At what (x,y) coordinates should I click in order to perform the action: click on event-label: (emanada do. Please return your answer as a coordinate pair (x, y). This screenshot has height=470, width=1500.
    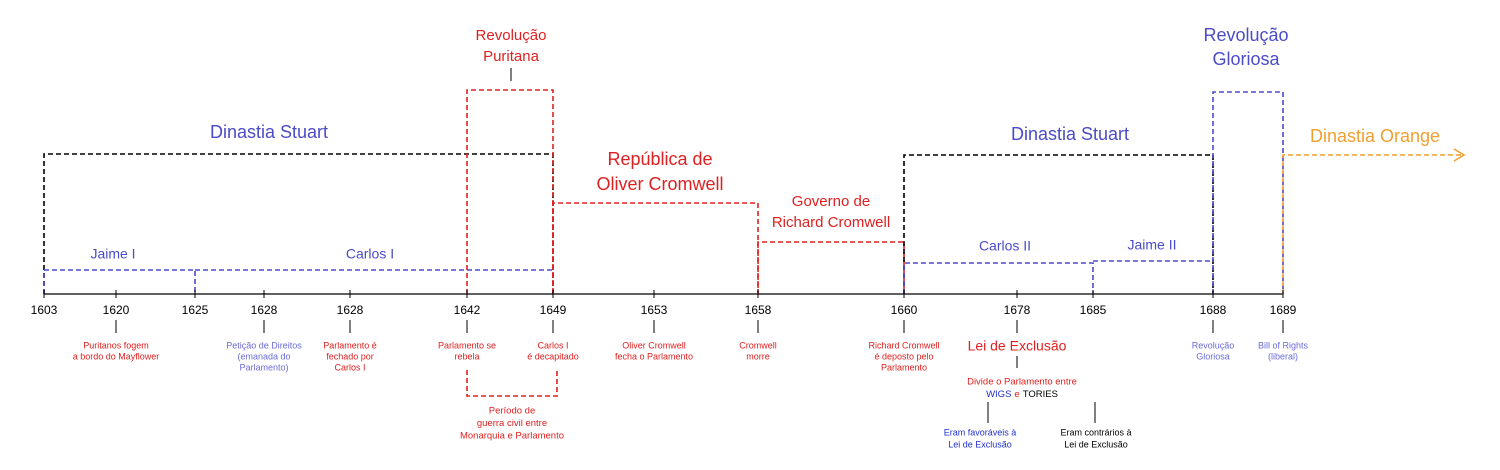
    Looking at the image, I should click on (263, 356).